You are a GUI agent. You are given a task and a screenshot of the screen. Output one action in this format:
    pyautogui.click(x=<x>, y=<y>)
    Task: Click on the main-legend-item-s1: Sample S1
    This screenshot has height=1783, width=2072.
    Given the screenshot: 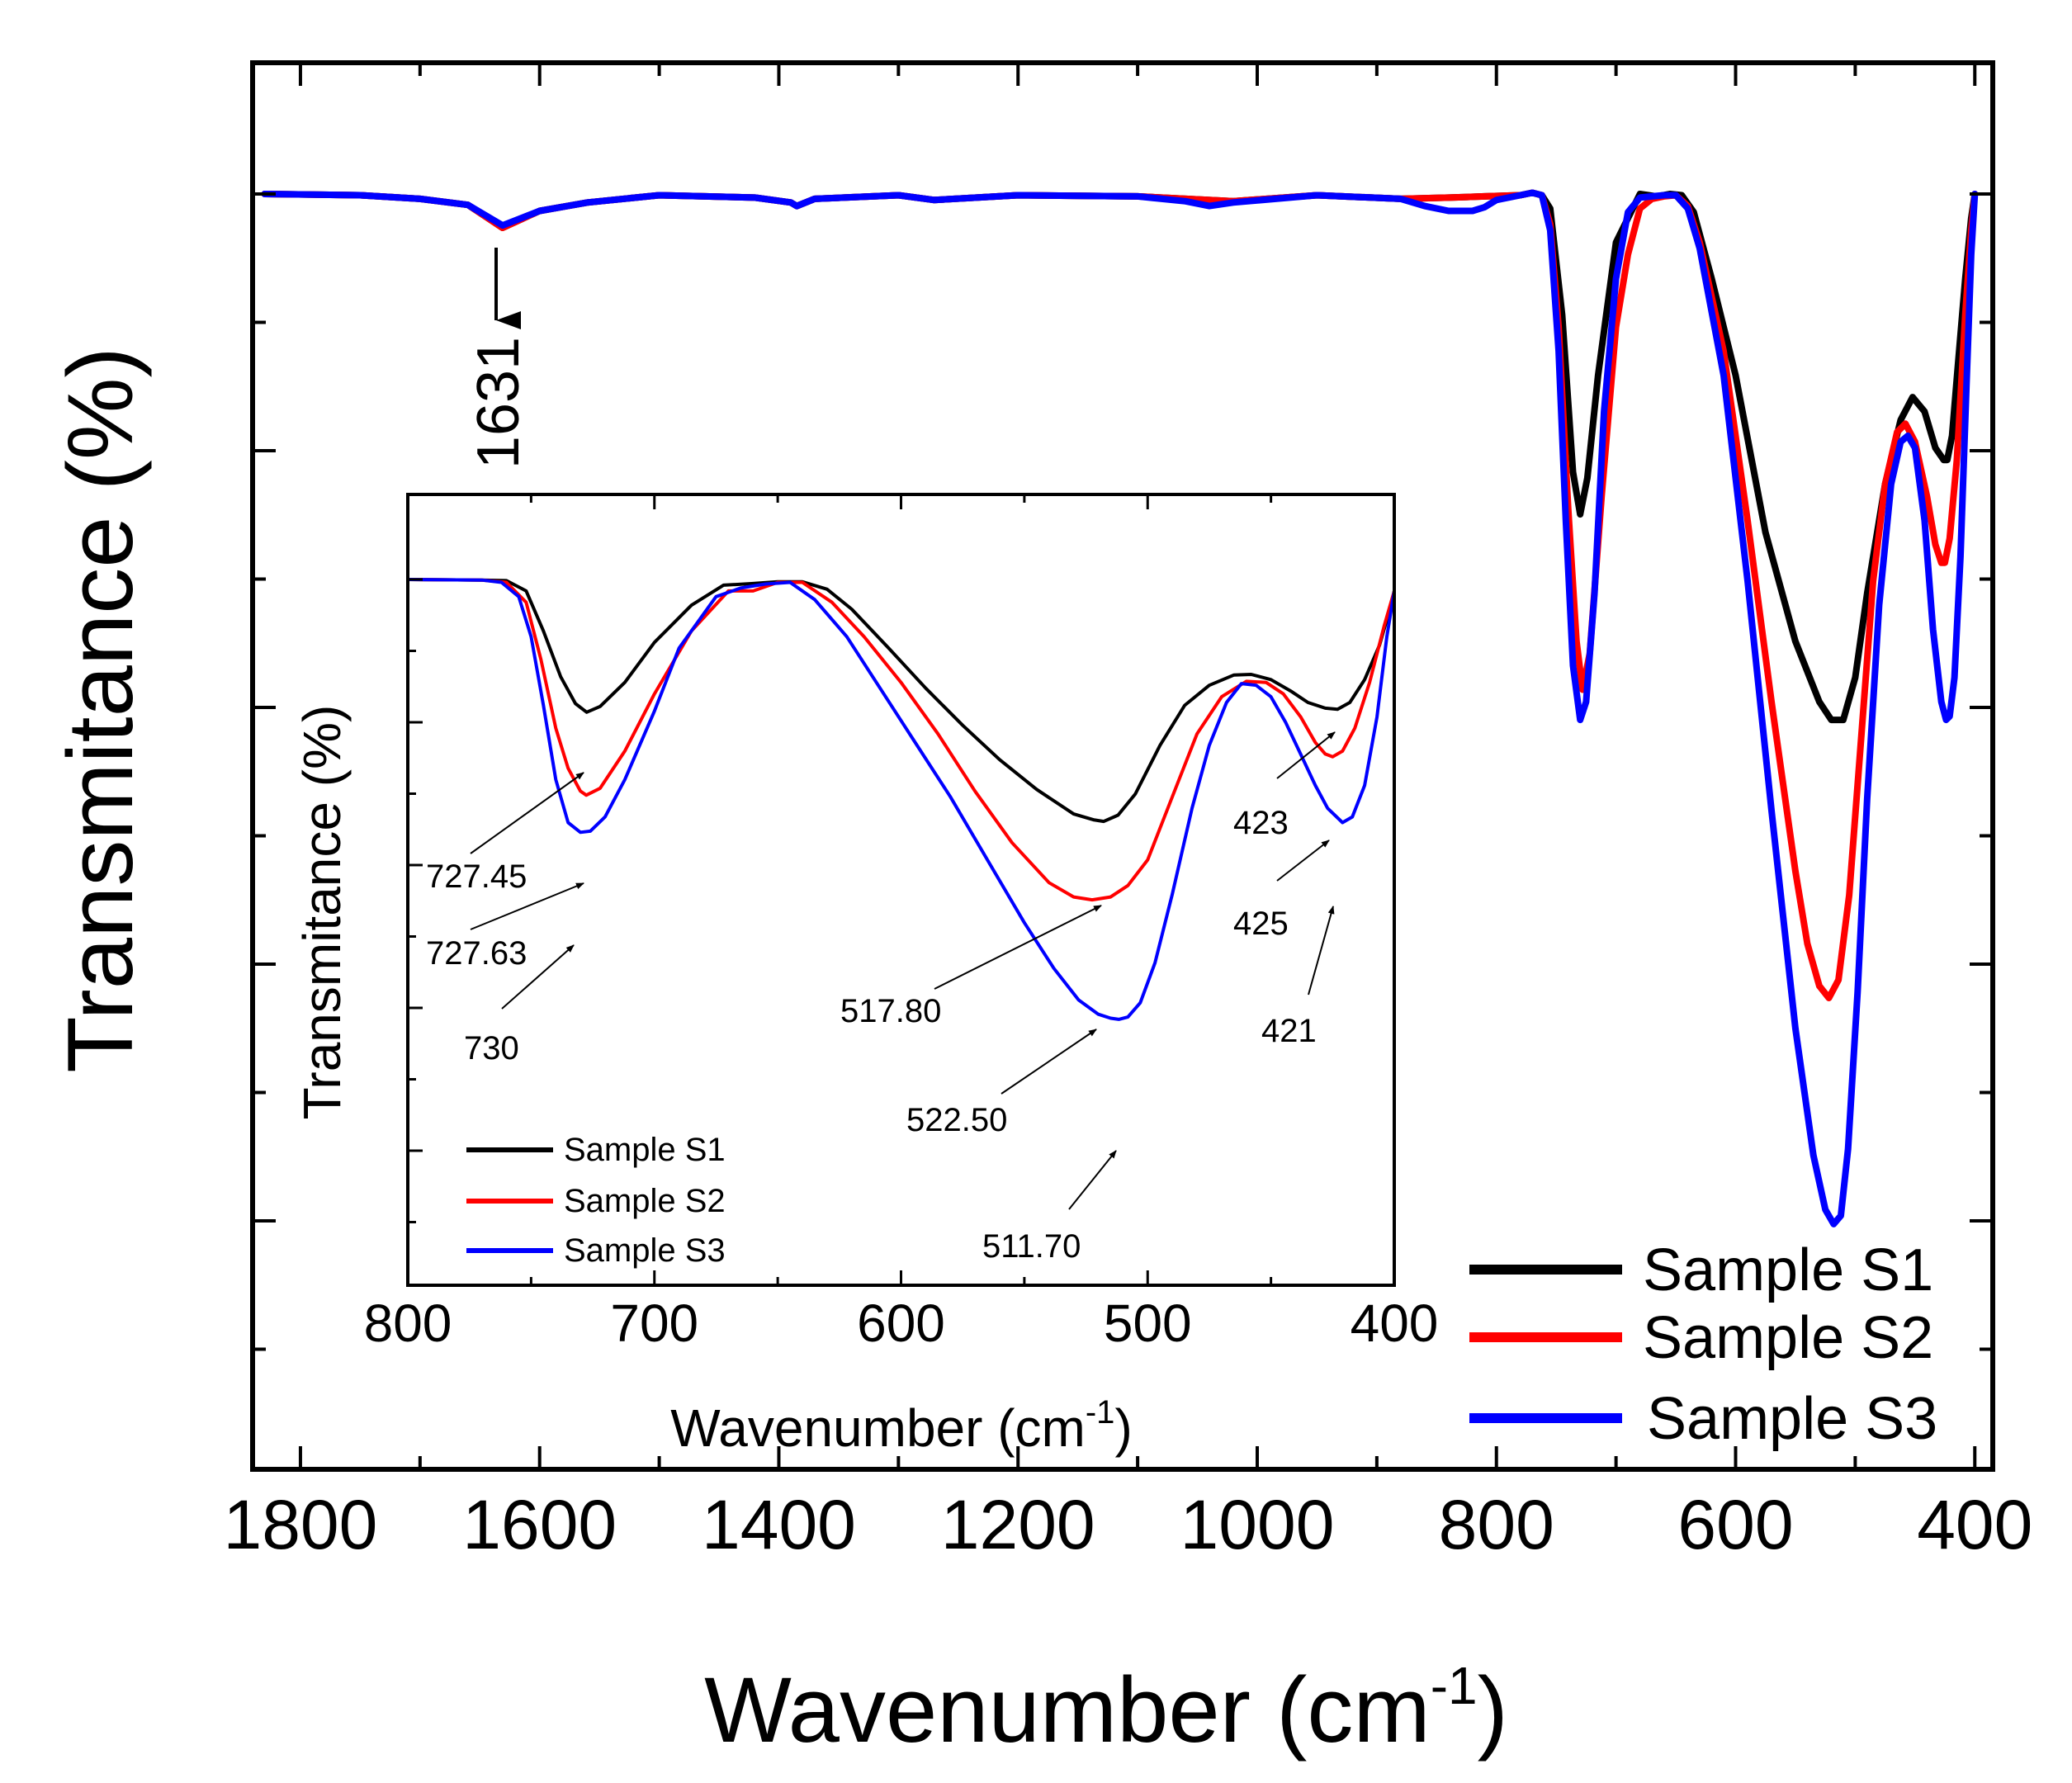 What is the action you would take?
    pyautogui.click(x=1701, y=1270)
    